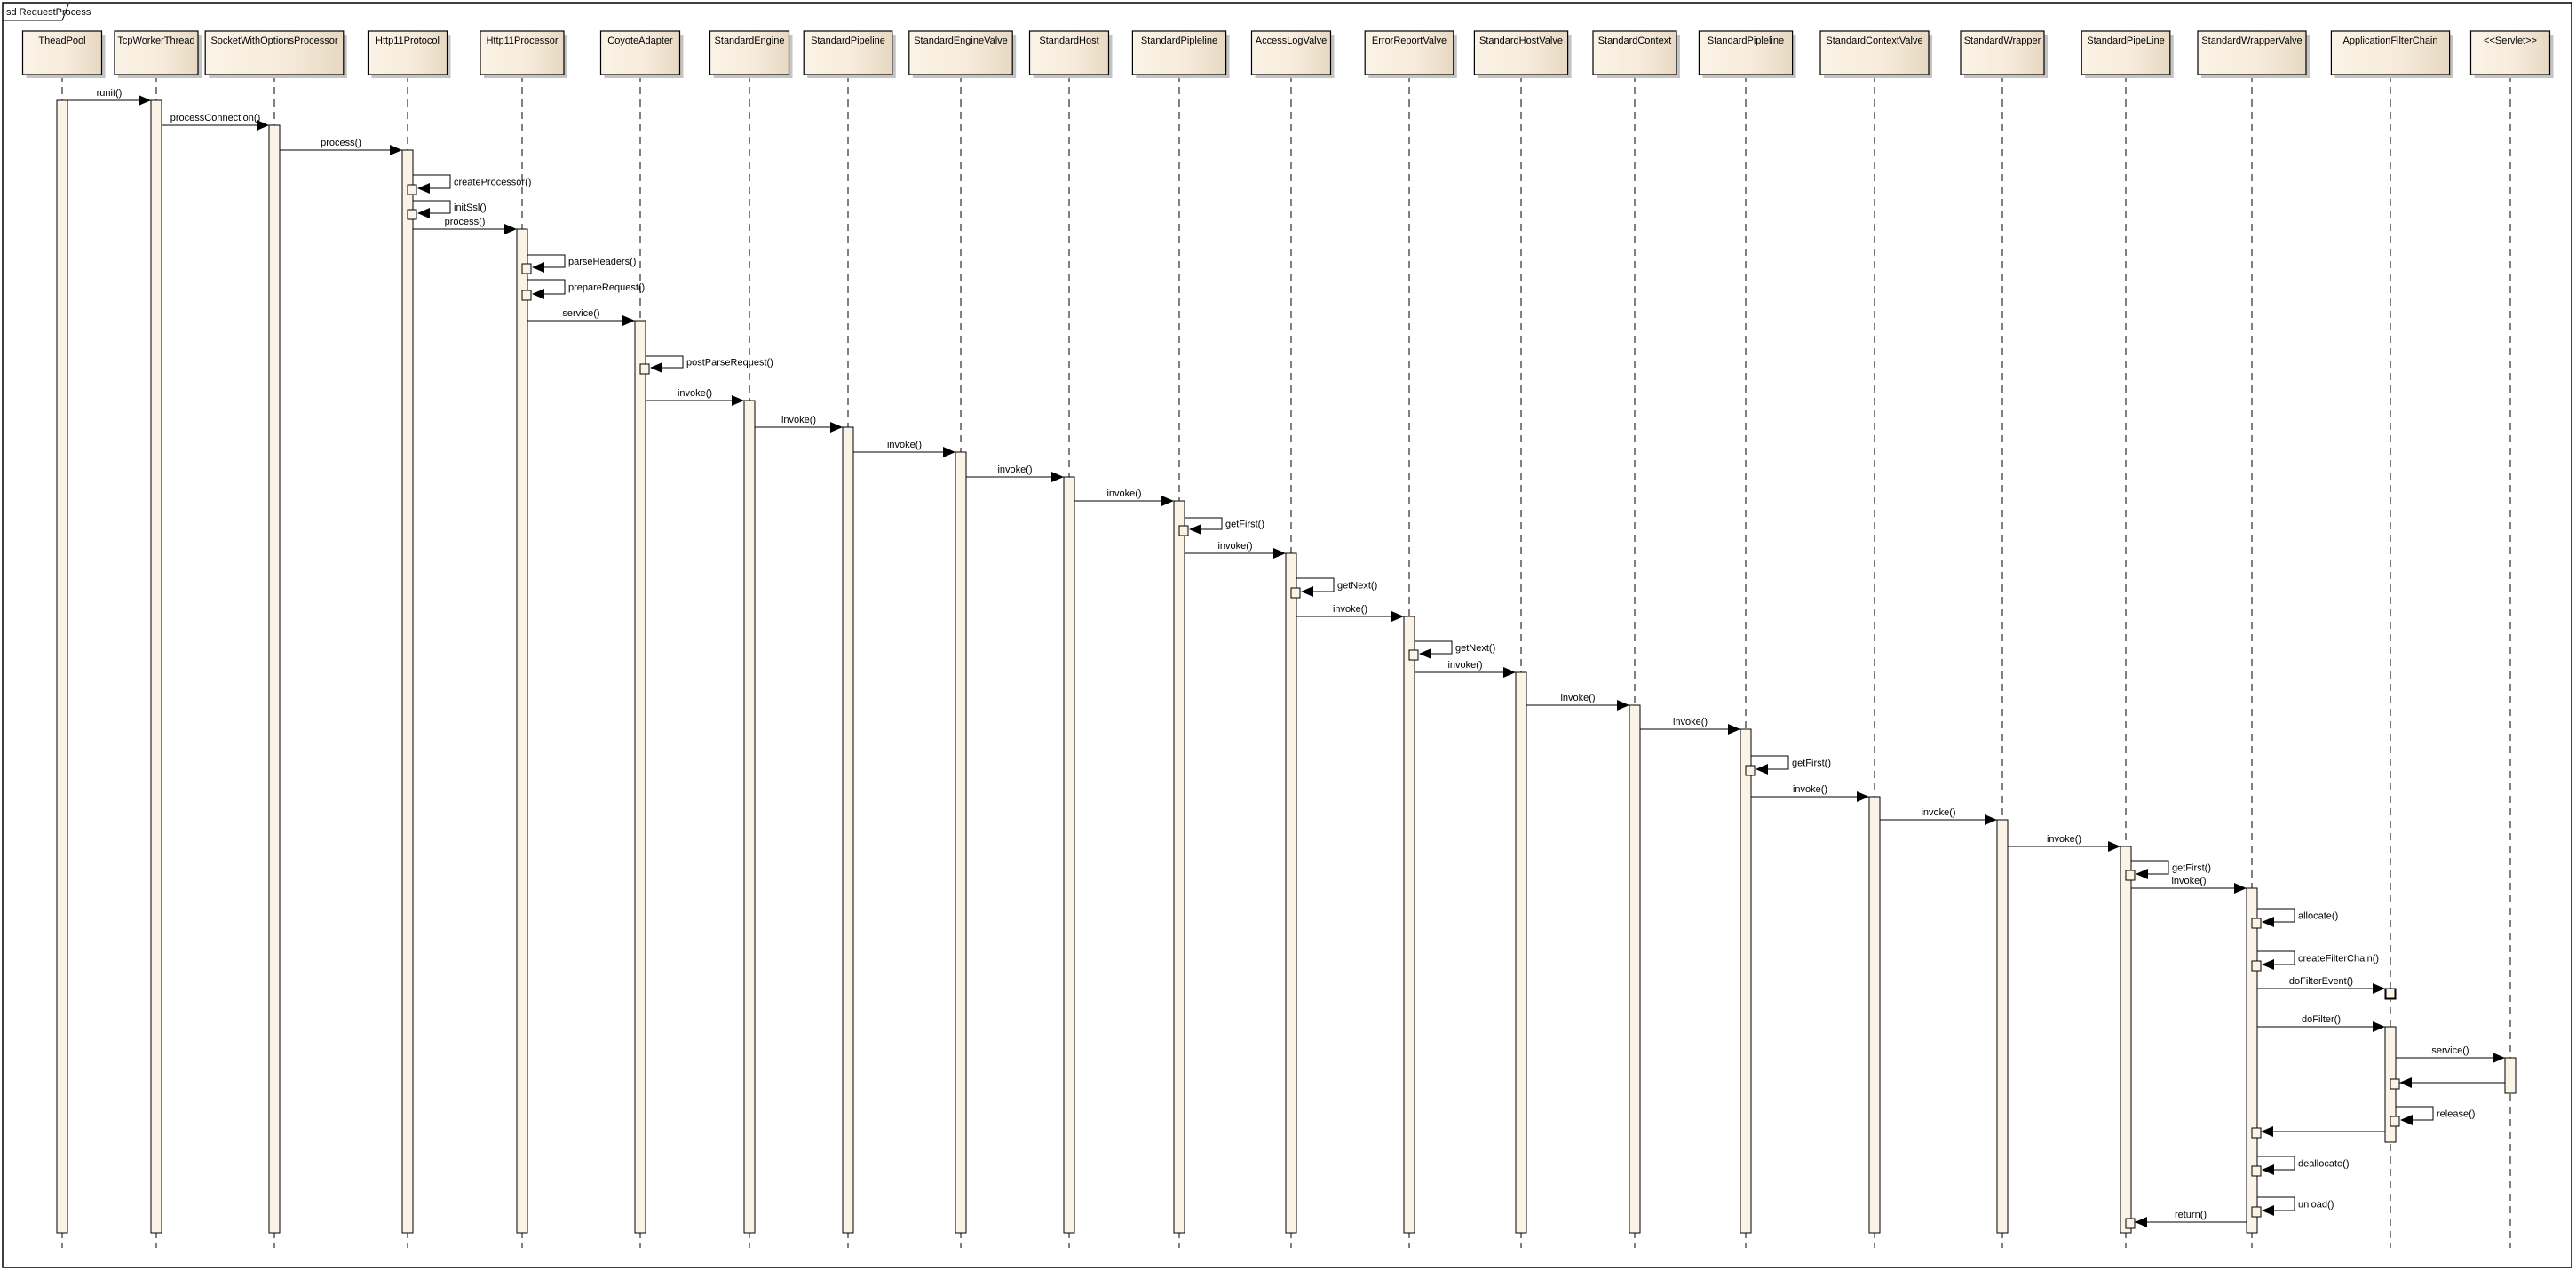  Describe the element at coordinates (276, 639) in the screenshot. I see `lifeline: SocketWithOptionsProcessor` at that location.